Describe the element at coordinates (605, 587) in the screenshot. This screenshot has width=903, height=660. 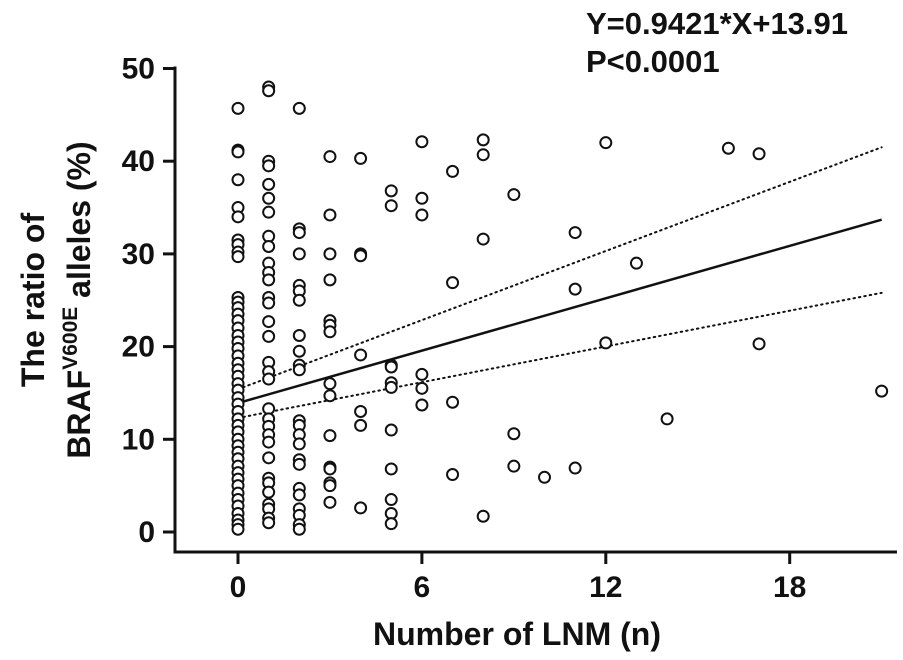
I see `x-tick-label: 12` at that location.